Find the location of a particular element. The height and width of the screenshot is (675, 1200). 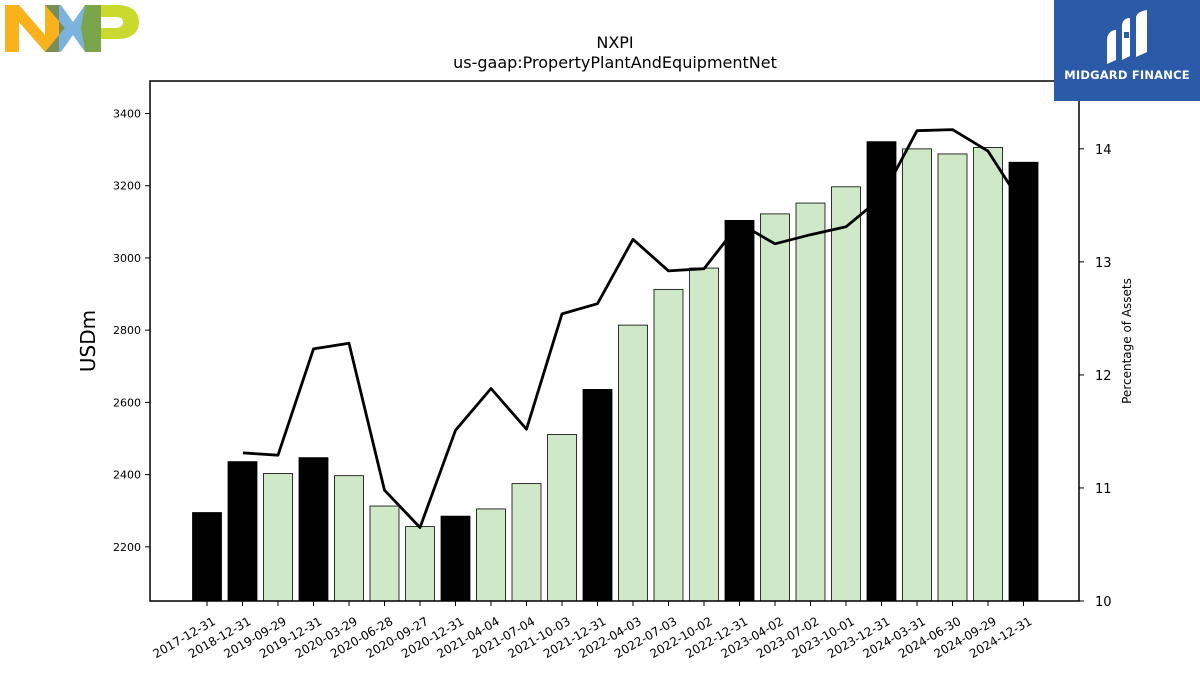

nxp-logo-p-overlap is located at coordinates (91, 28).